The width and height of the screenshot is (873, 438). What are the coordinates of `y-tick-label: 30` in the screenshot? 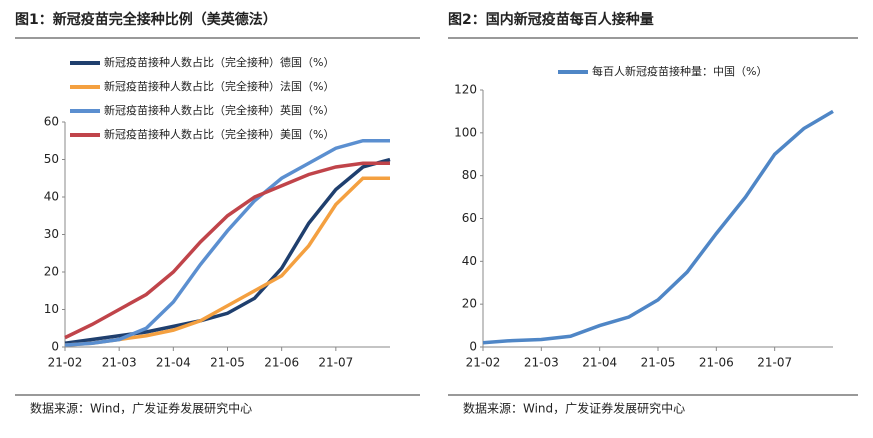 It's located at (51, 234).